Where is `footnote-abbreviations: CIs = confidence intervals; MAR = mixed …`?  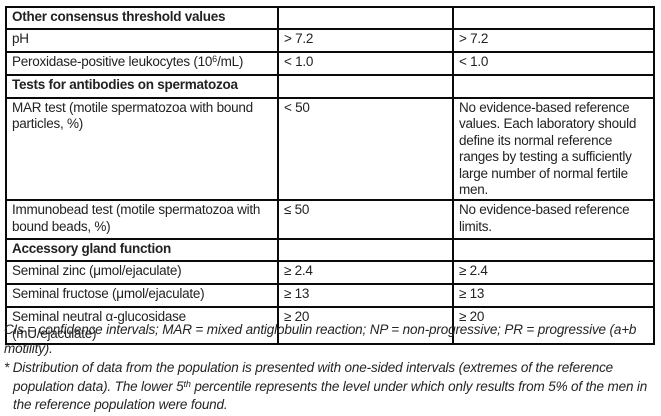
footnote-abbreviations: CIs = confidence intervals; MAR = mixed … is located at coordinates (320, 339).